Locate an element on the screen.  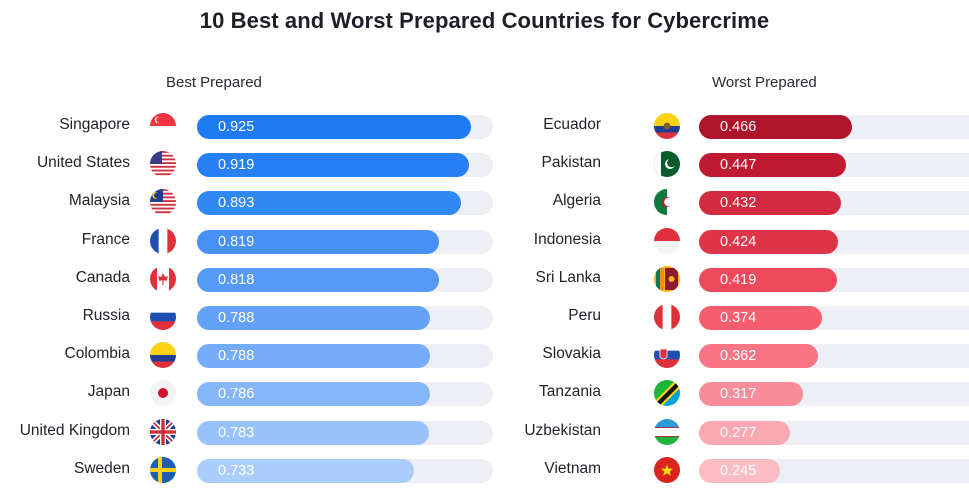
country-label: Ecuador is located at coordinates (572, 124).